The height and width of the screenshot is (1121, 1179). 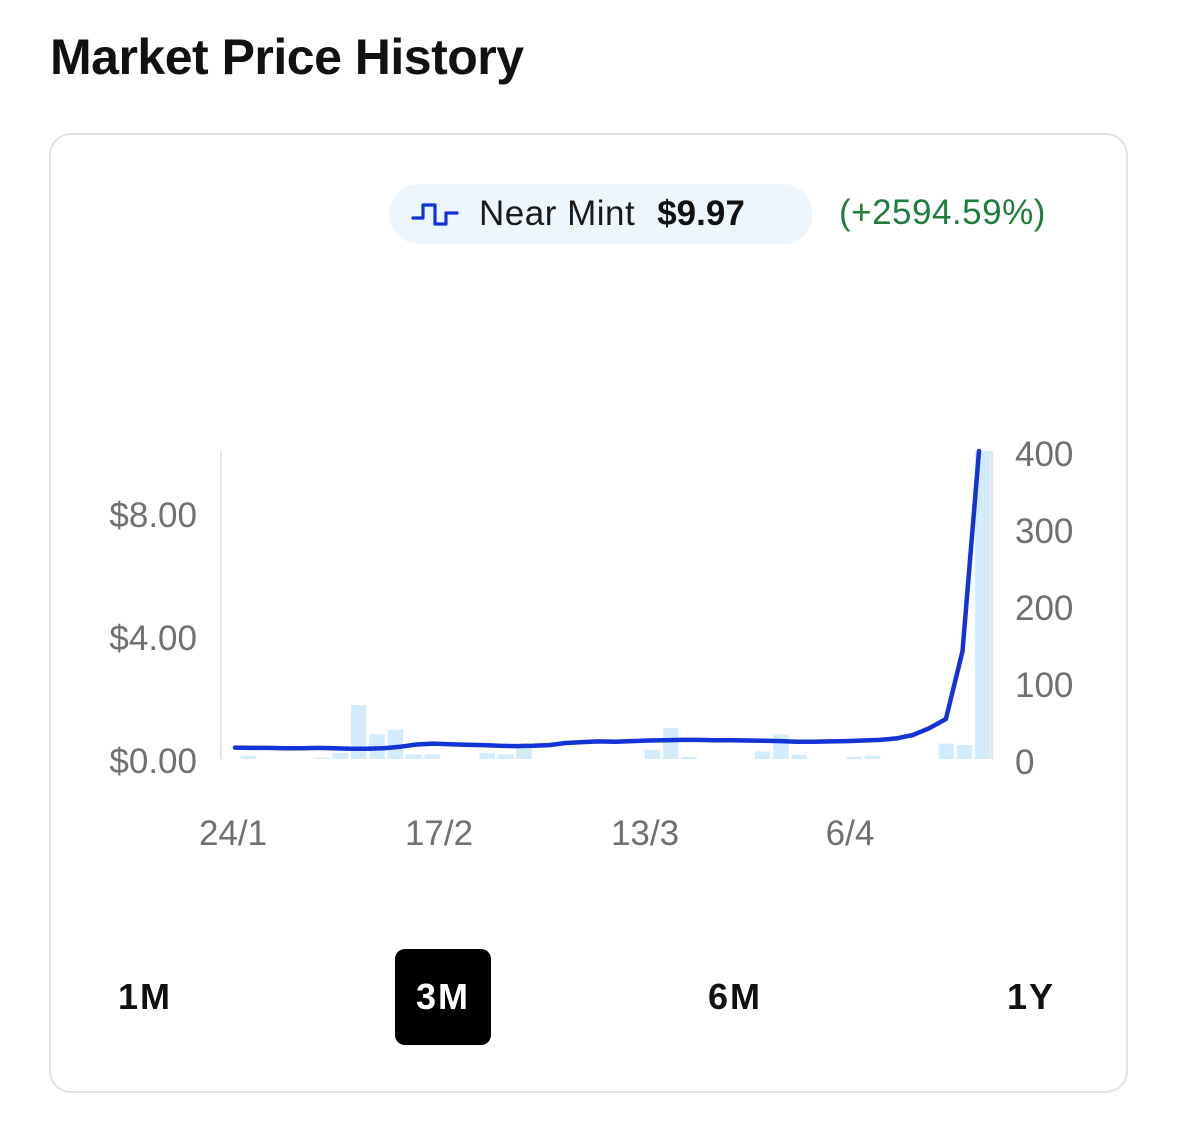 I want to click on legend-pill: Near Mint $9.97, so click(x=601, y=214).